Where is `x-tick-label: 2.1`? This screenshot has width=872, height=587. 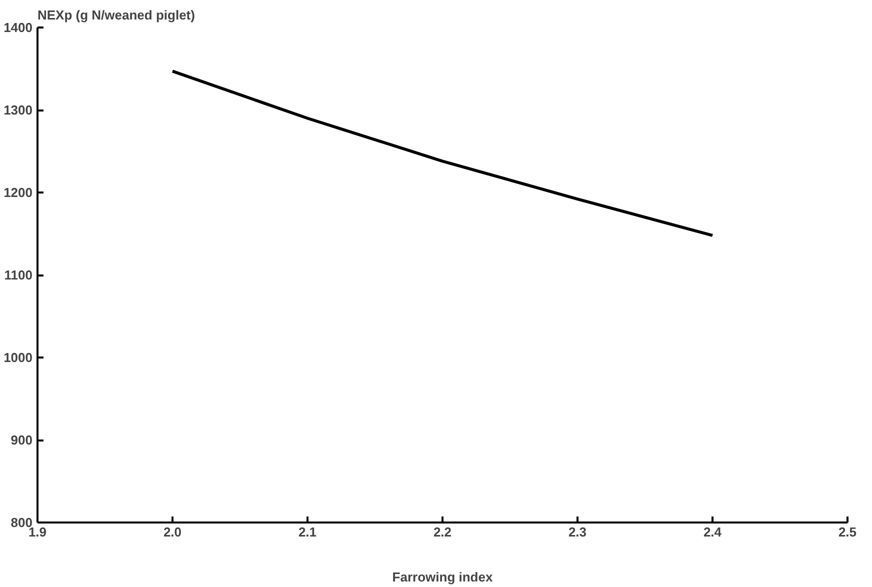
x-tick-label: 2.1 is located at coordinates (307, 532).